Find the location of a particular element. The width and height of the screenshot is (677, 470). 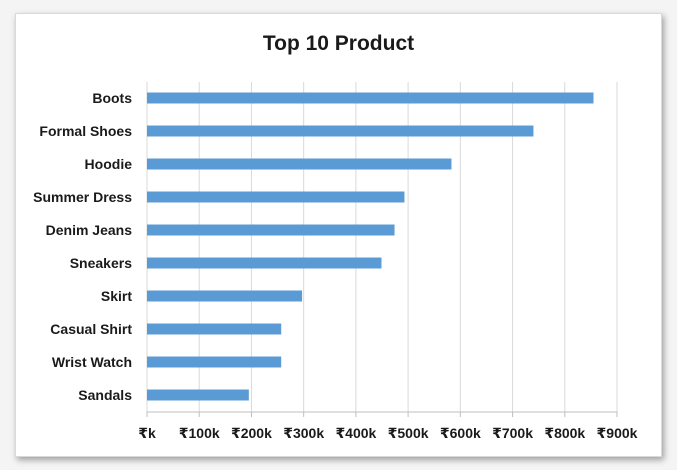

x-tick-label: ₹800k is located at coordinates (564, 433).